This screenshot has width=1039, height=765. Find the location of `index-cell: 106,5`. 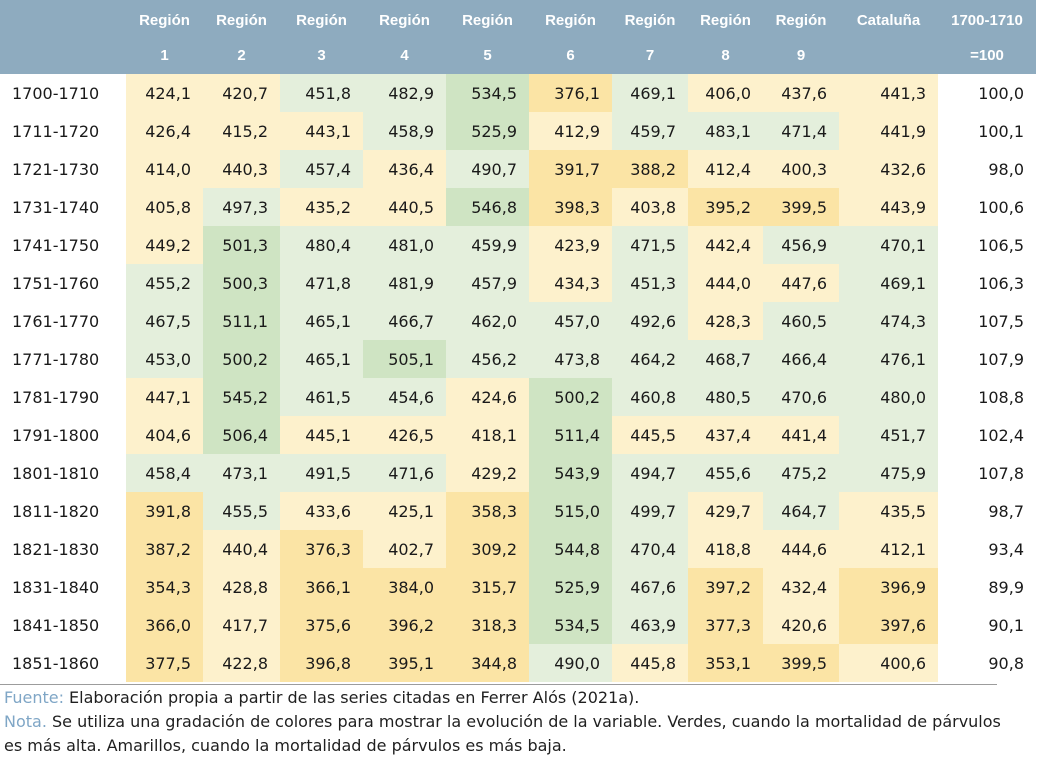

index-cell: 106,5 is located at coordinates (987, 245).